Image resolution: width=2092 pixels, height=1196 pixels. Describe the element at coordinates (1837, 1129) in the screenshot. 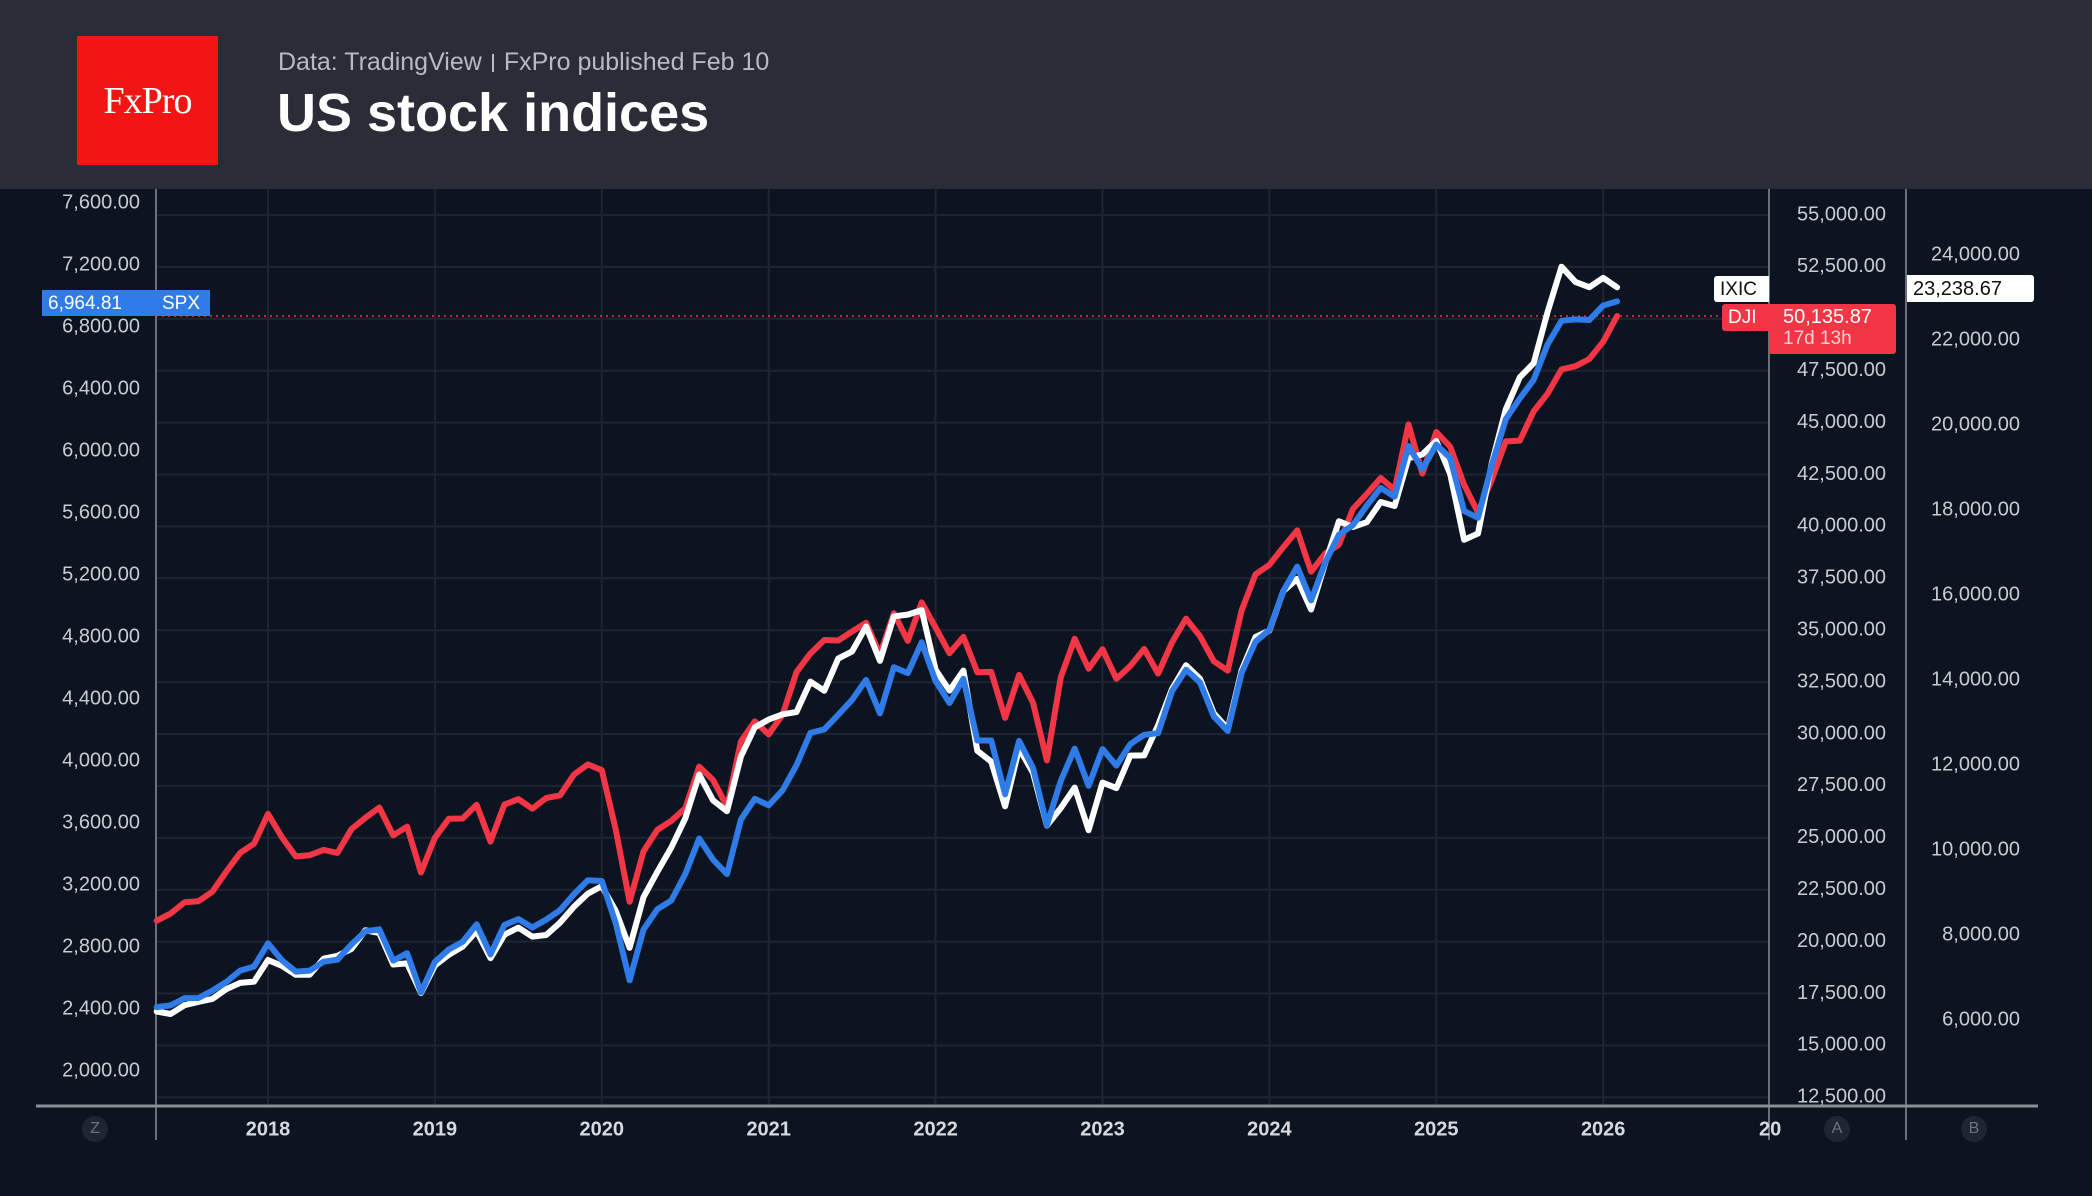

I see `scale-toggle-a: A` at that location.